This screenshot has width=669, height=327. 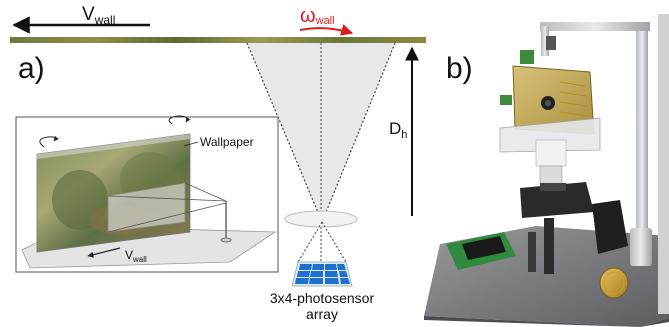 What do you see at coordinates (322, 274) in the screenshot?
I see `photosensor-array` at bounding box center [322, 274].